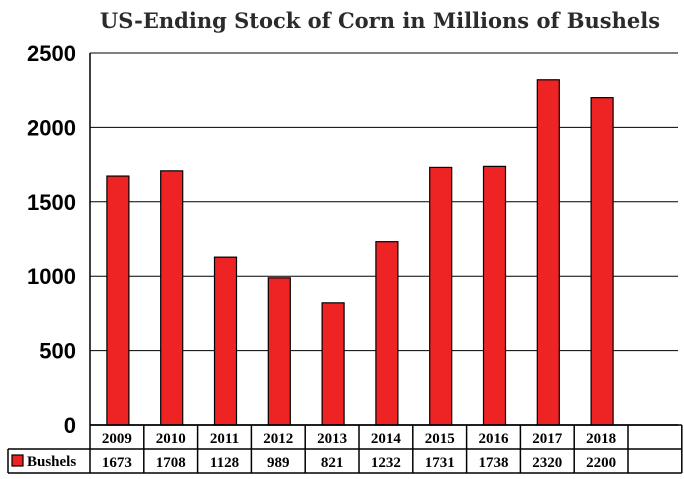 The image size is (684, 479). What do you see at coordinates (51, 462) in the screenshot?
I see `legend-series-name: Bushels` at bounding box center [51, 462].